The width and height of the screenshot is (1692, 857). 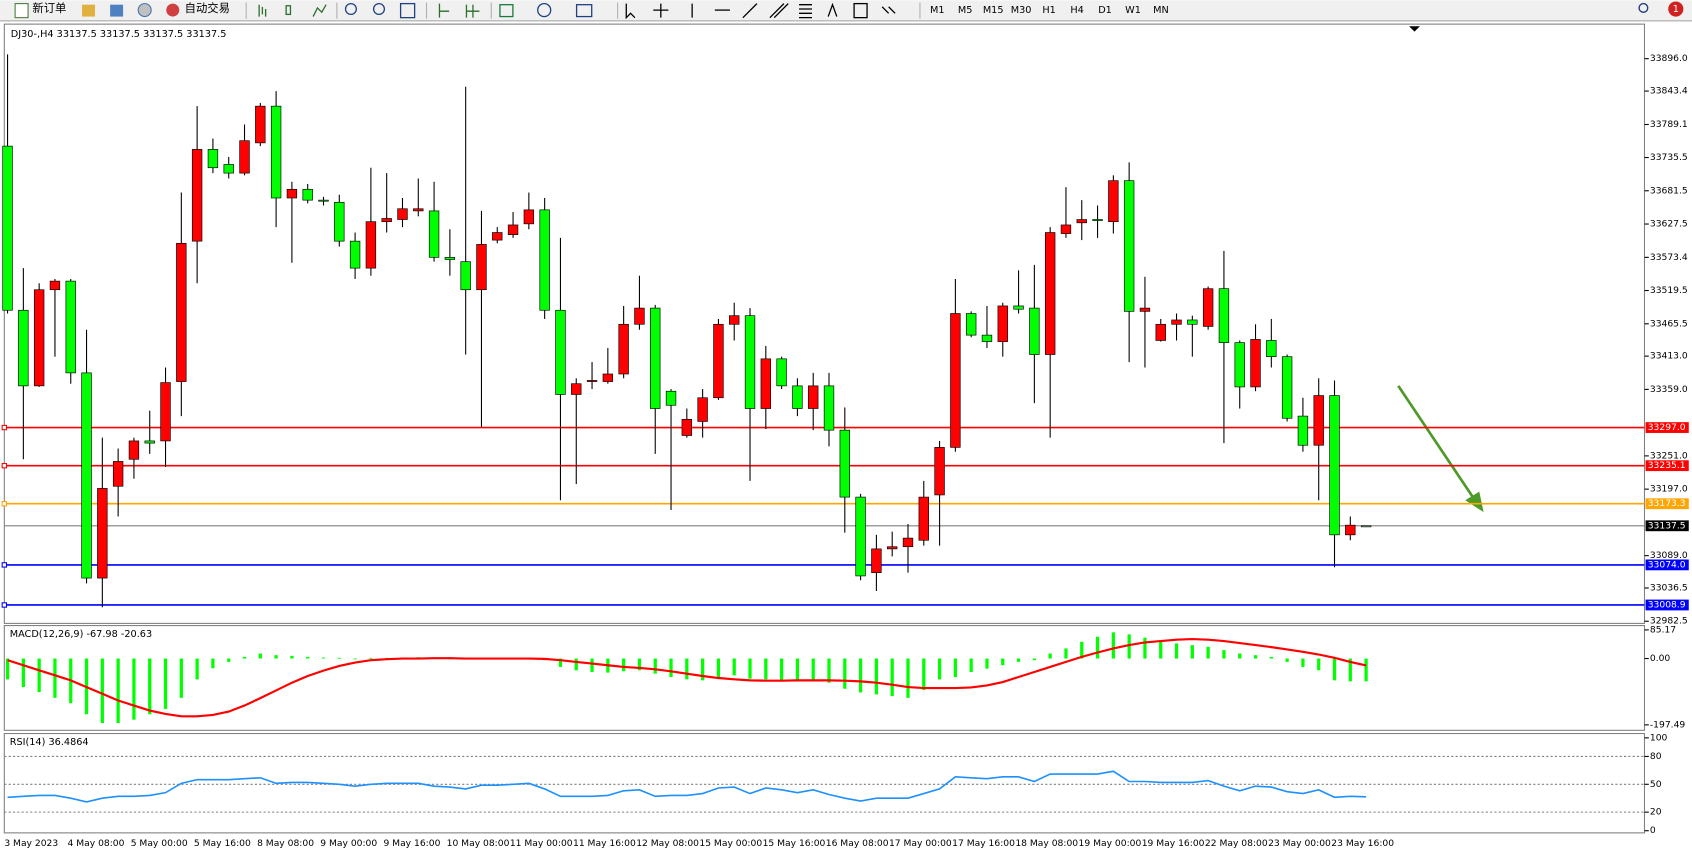 What do you see at coordinates (1643, 7) in the screenshot?
I see `search-button` at bounding box center [1643, 7].